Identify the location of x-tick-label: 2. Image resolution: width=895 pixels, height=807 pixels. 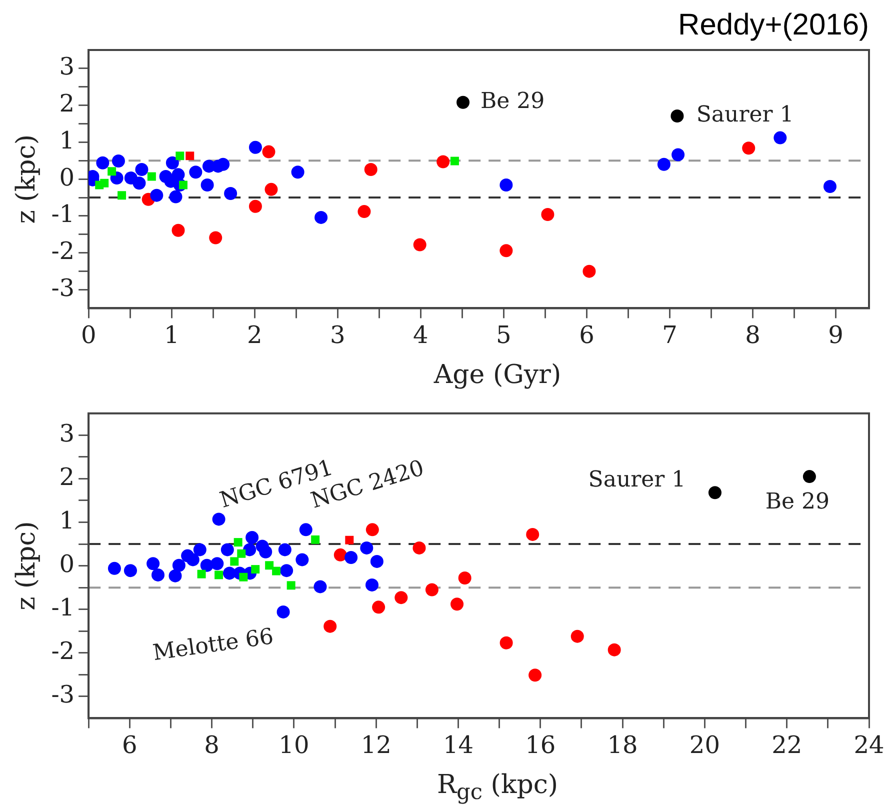
(254, 334).